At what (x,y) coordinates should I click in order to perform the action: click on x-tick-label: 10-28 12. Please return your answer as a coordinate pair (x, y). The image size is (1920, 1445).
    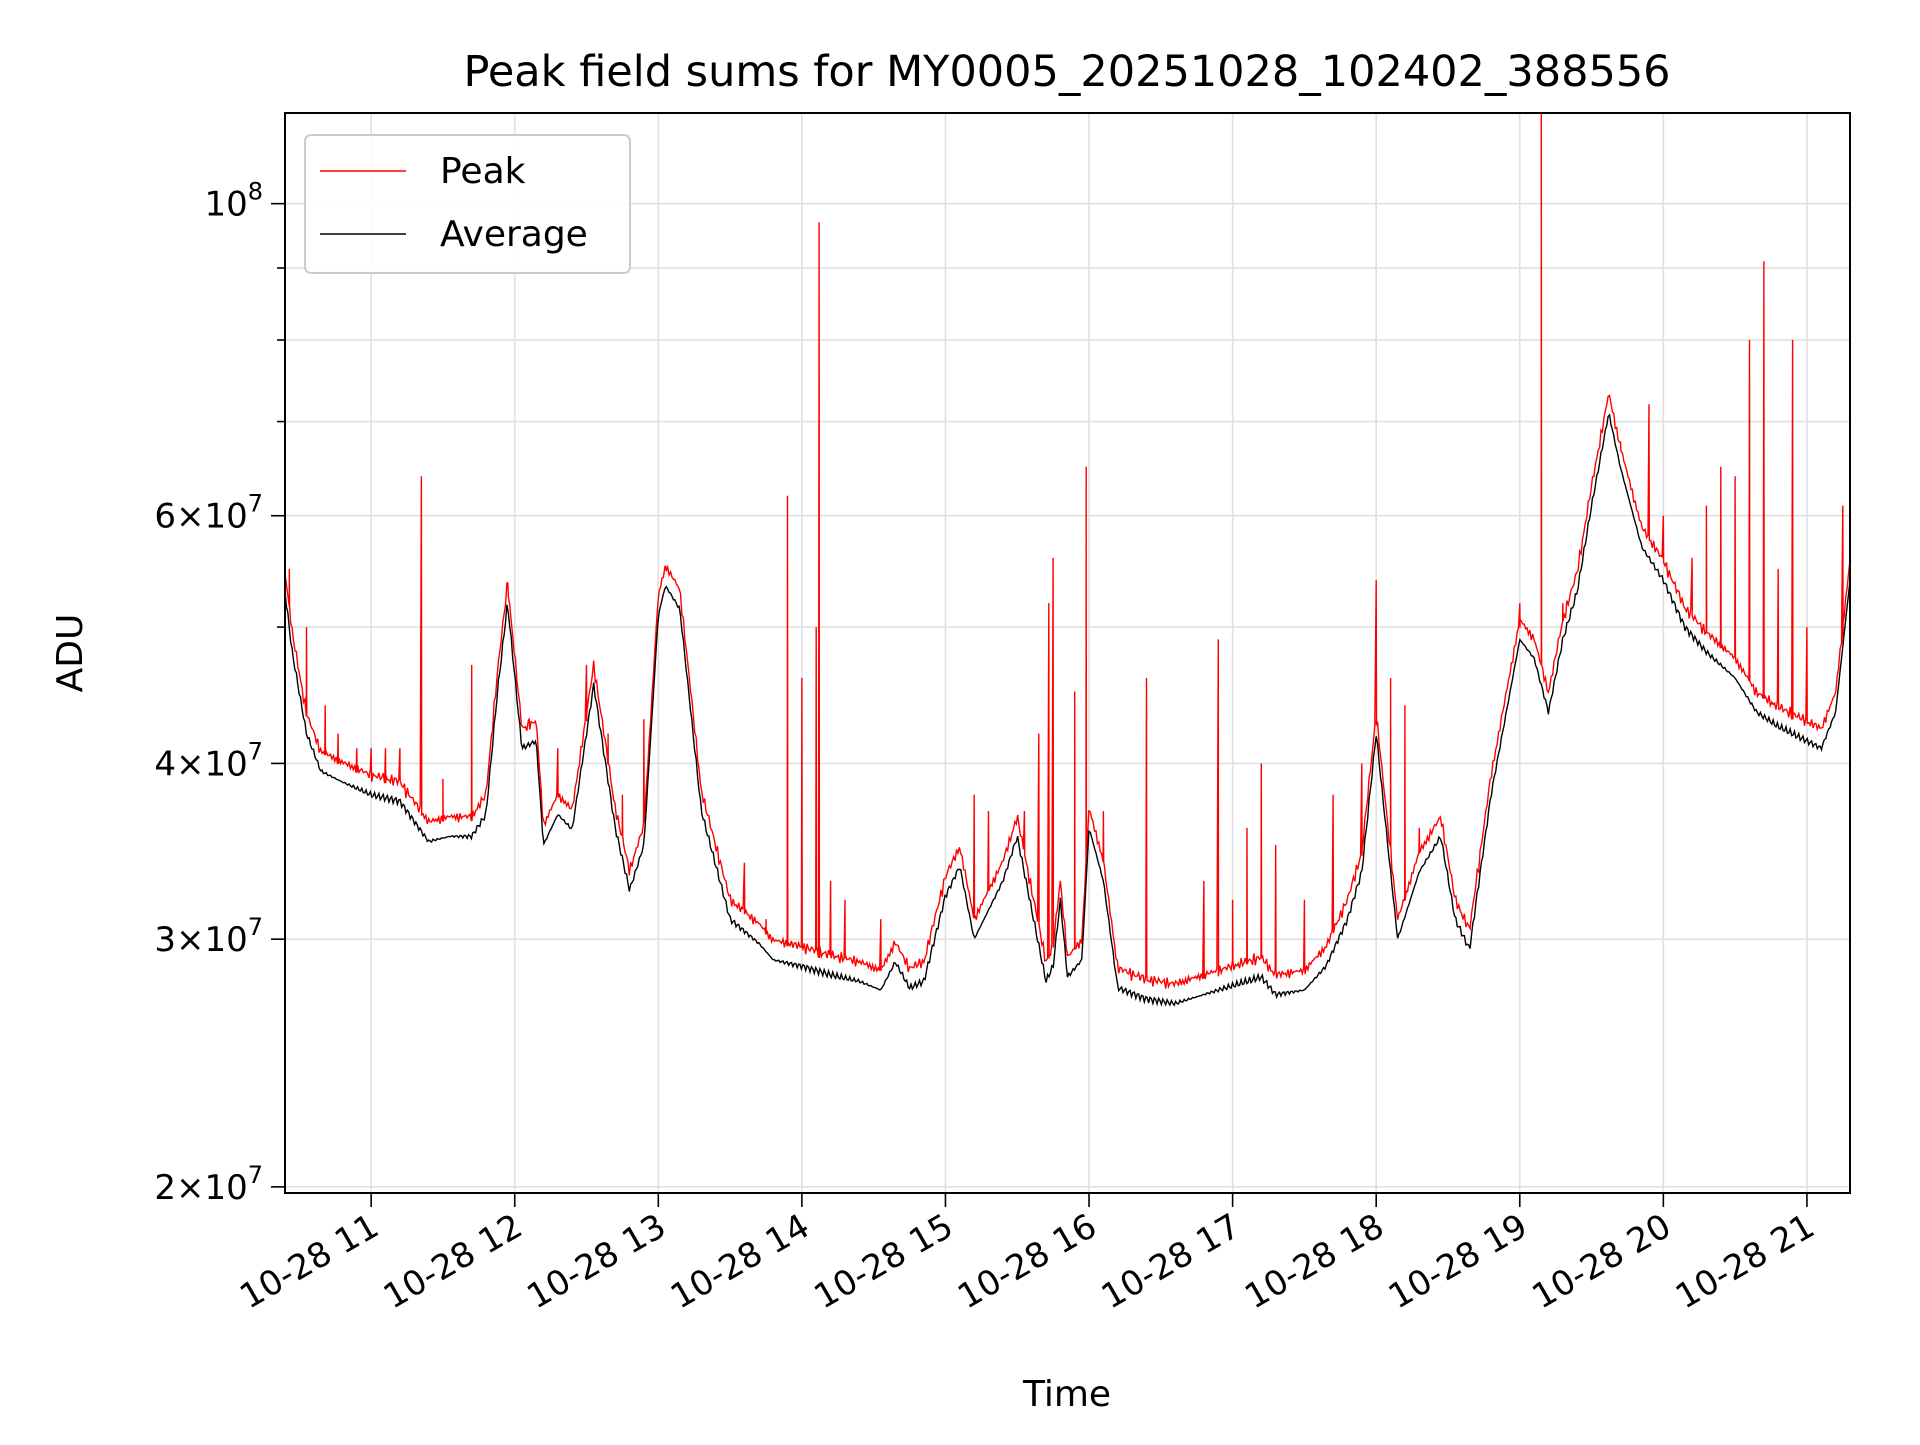
    Looking at the image, I should click on (453, 1261).